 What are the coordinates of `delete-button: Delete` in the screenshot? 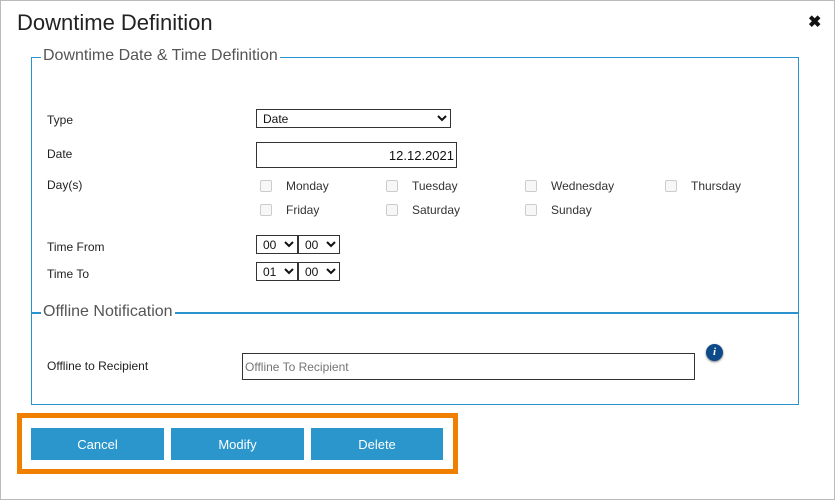 It's located at (377, 444).